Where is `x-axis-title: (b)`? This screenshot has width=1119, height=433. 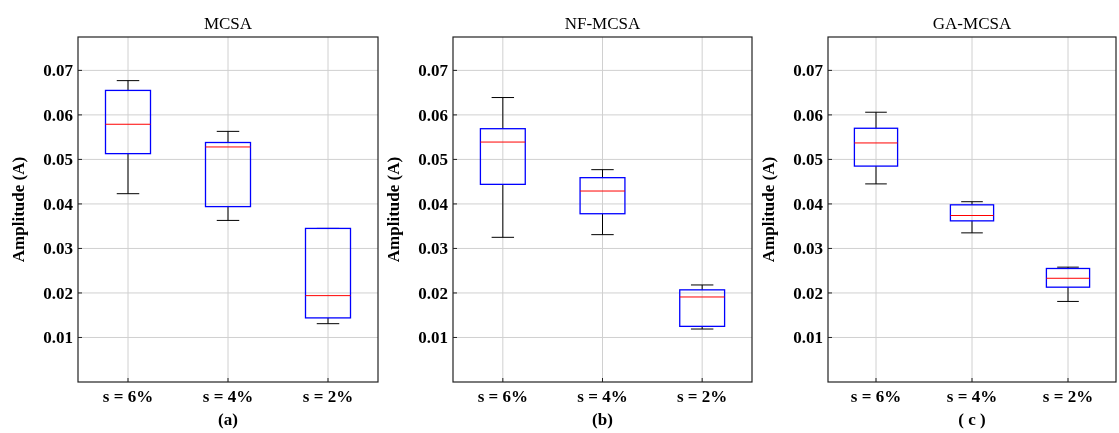 x-axis-title: (b) is located at coordinates (602, 419).